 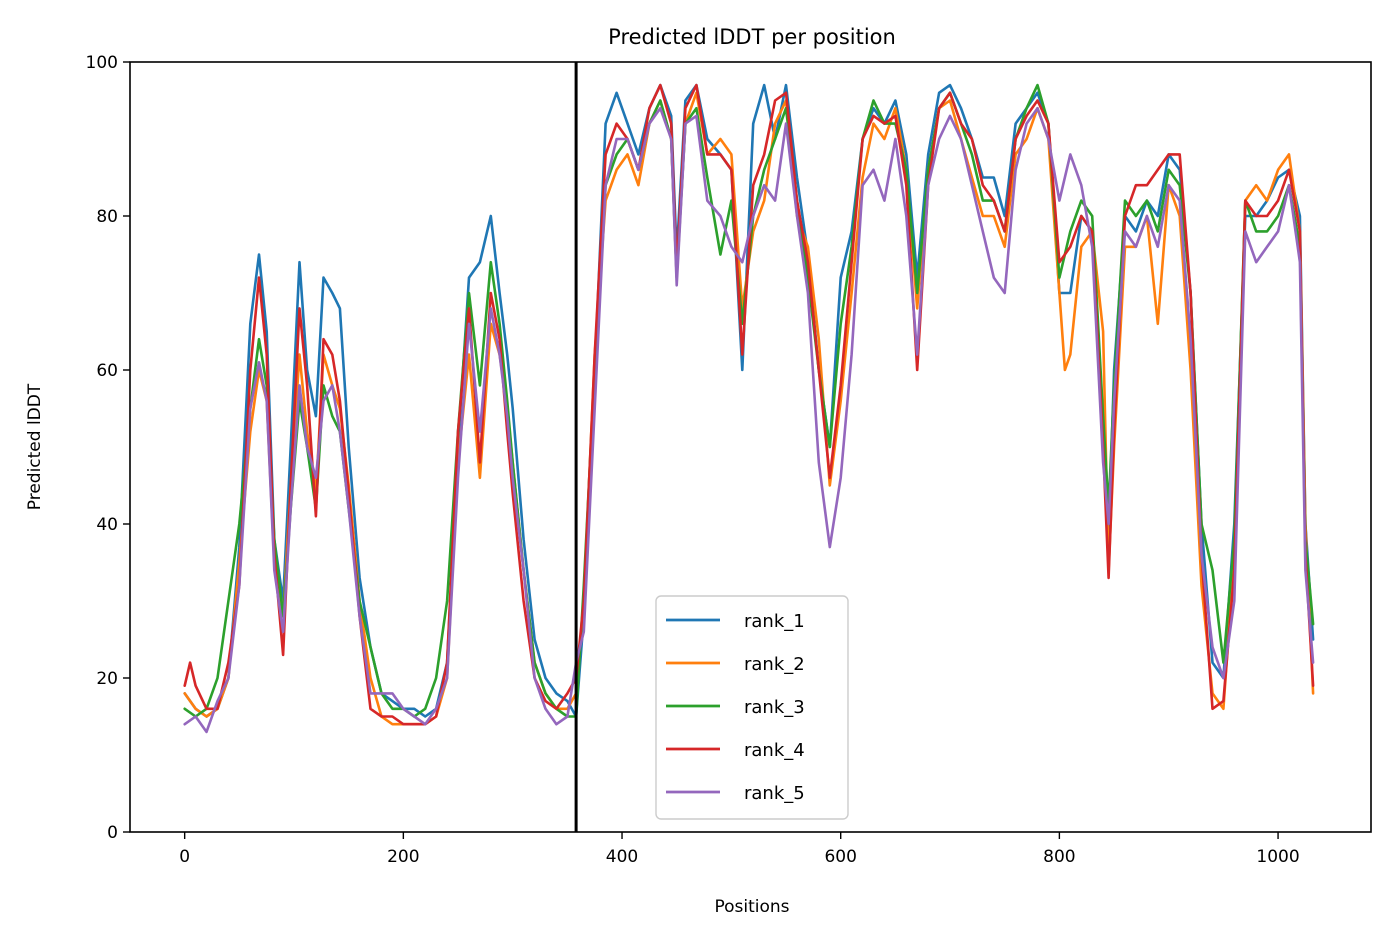 What do you see at coordinates (774, 664) in the screenshot?
I see `legend-label-rank-2: rank_2` at bounding box center [774, 664].